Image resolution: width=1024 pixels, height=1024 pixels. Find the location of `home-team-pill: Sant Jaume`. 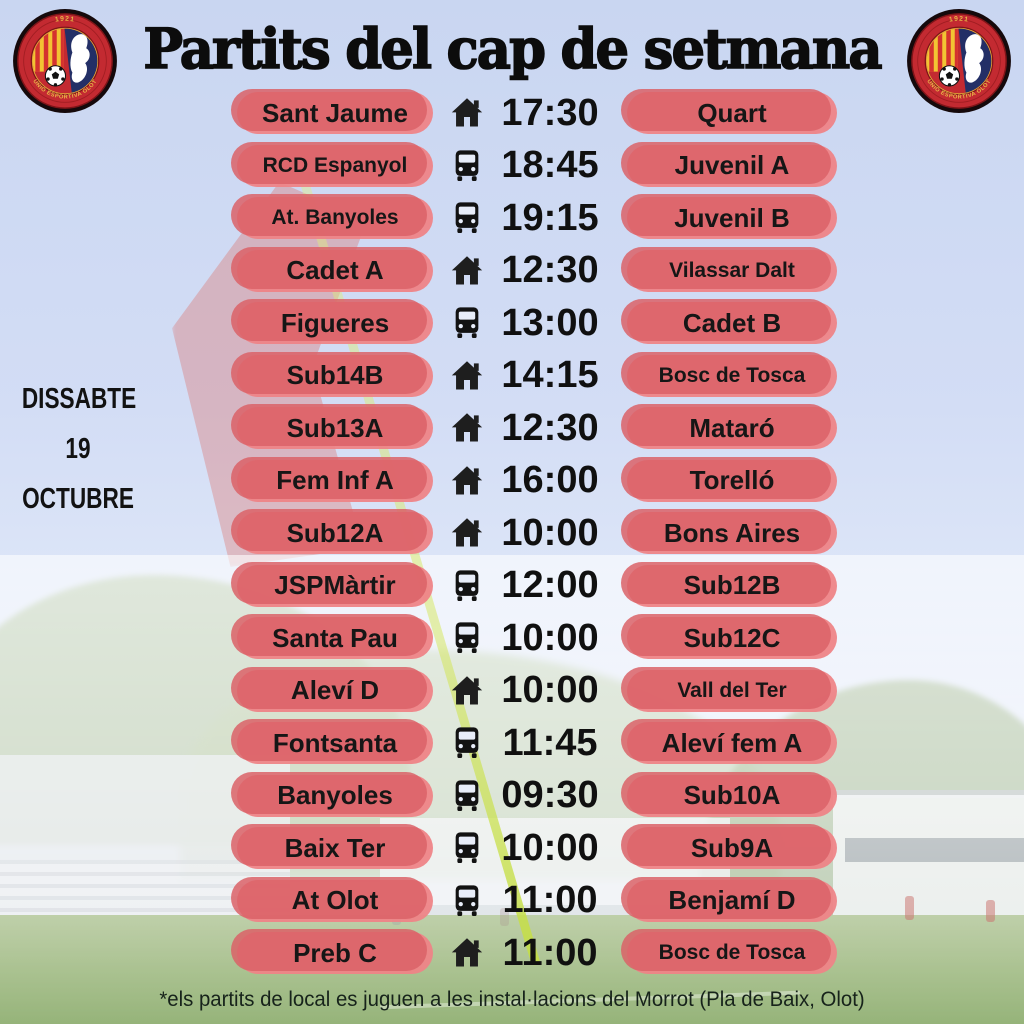

home-team-pill: Sant Jaume is located at coordinates (335, 113).